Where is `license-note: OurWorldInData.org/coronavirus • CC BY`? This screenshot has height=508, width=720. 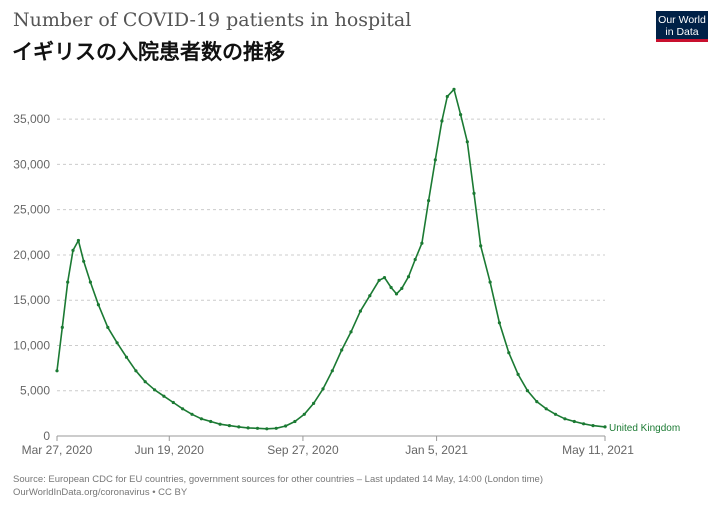 license-note: OurWorldInData.org/coronavirus • CC BY is located at coordinates (100, 492).